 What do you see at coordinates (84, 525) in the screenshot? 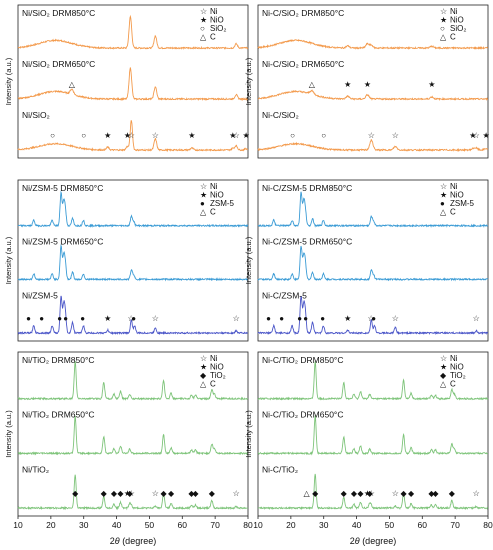
I see `x-tick-label: 30` at bounding box center [84, 525].